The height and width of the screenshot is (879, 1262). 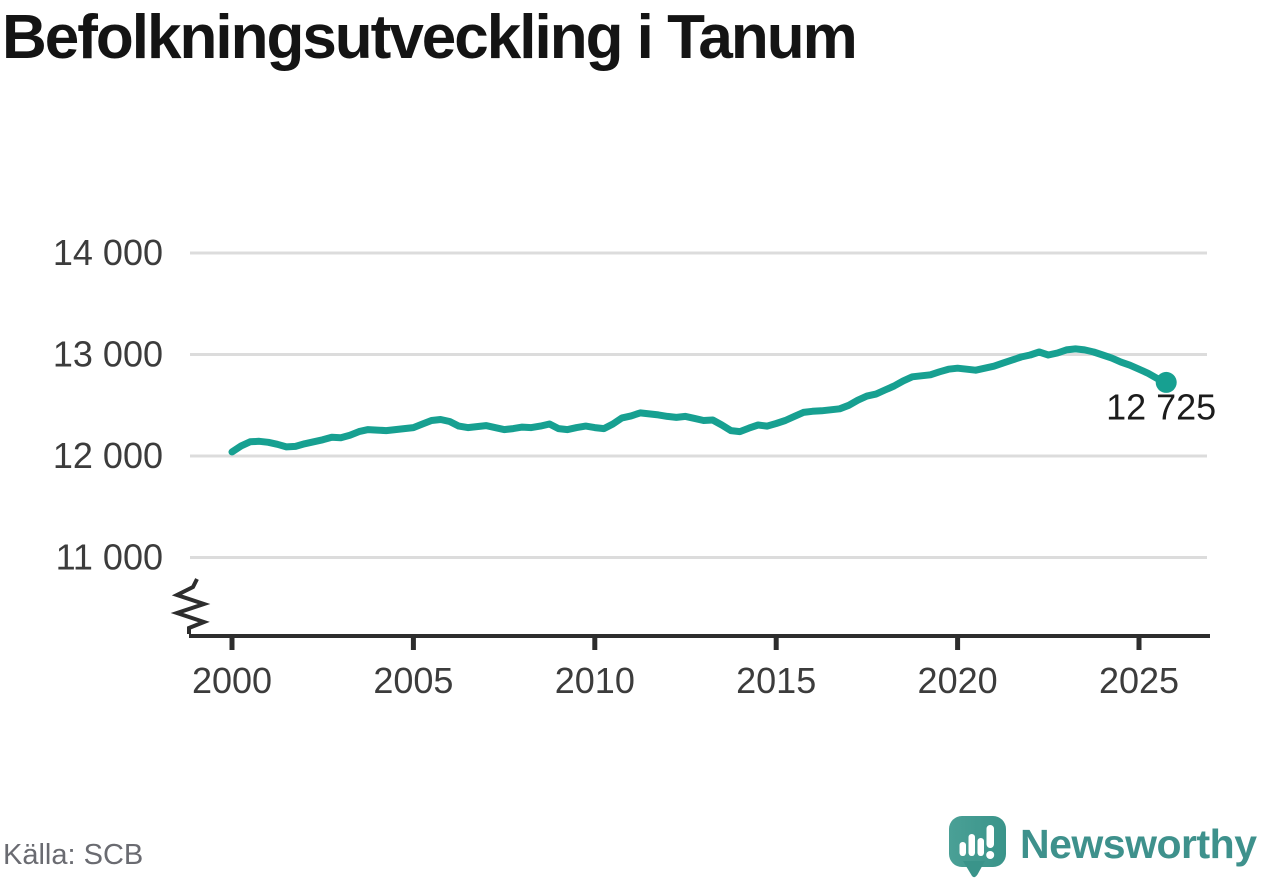 What do you see at coordinates (413, 680) in the screenshot?
I see `x-tick-label: 2005` at bounding box center [413, 680].